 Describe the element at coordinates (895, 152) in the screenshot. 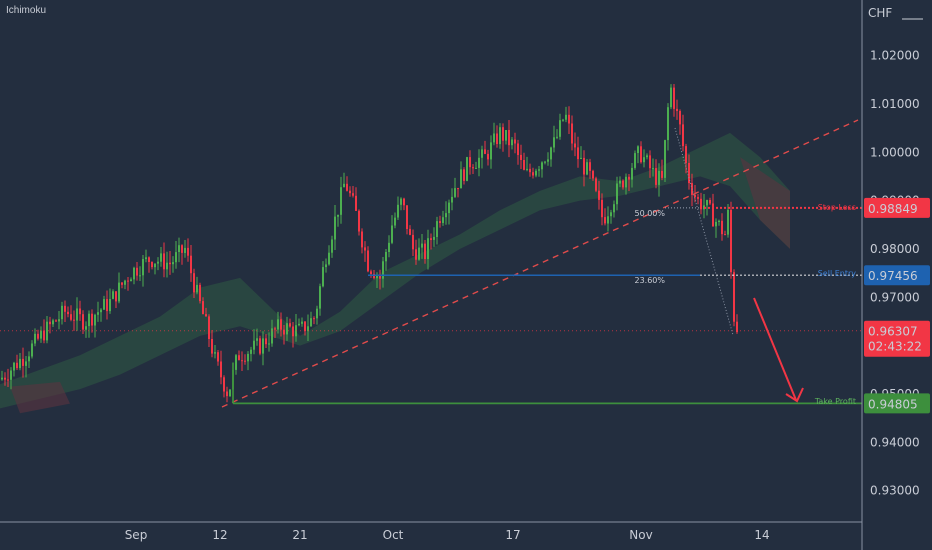

I see `y-tick-label: 1.00000` at that location.